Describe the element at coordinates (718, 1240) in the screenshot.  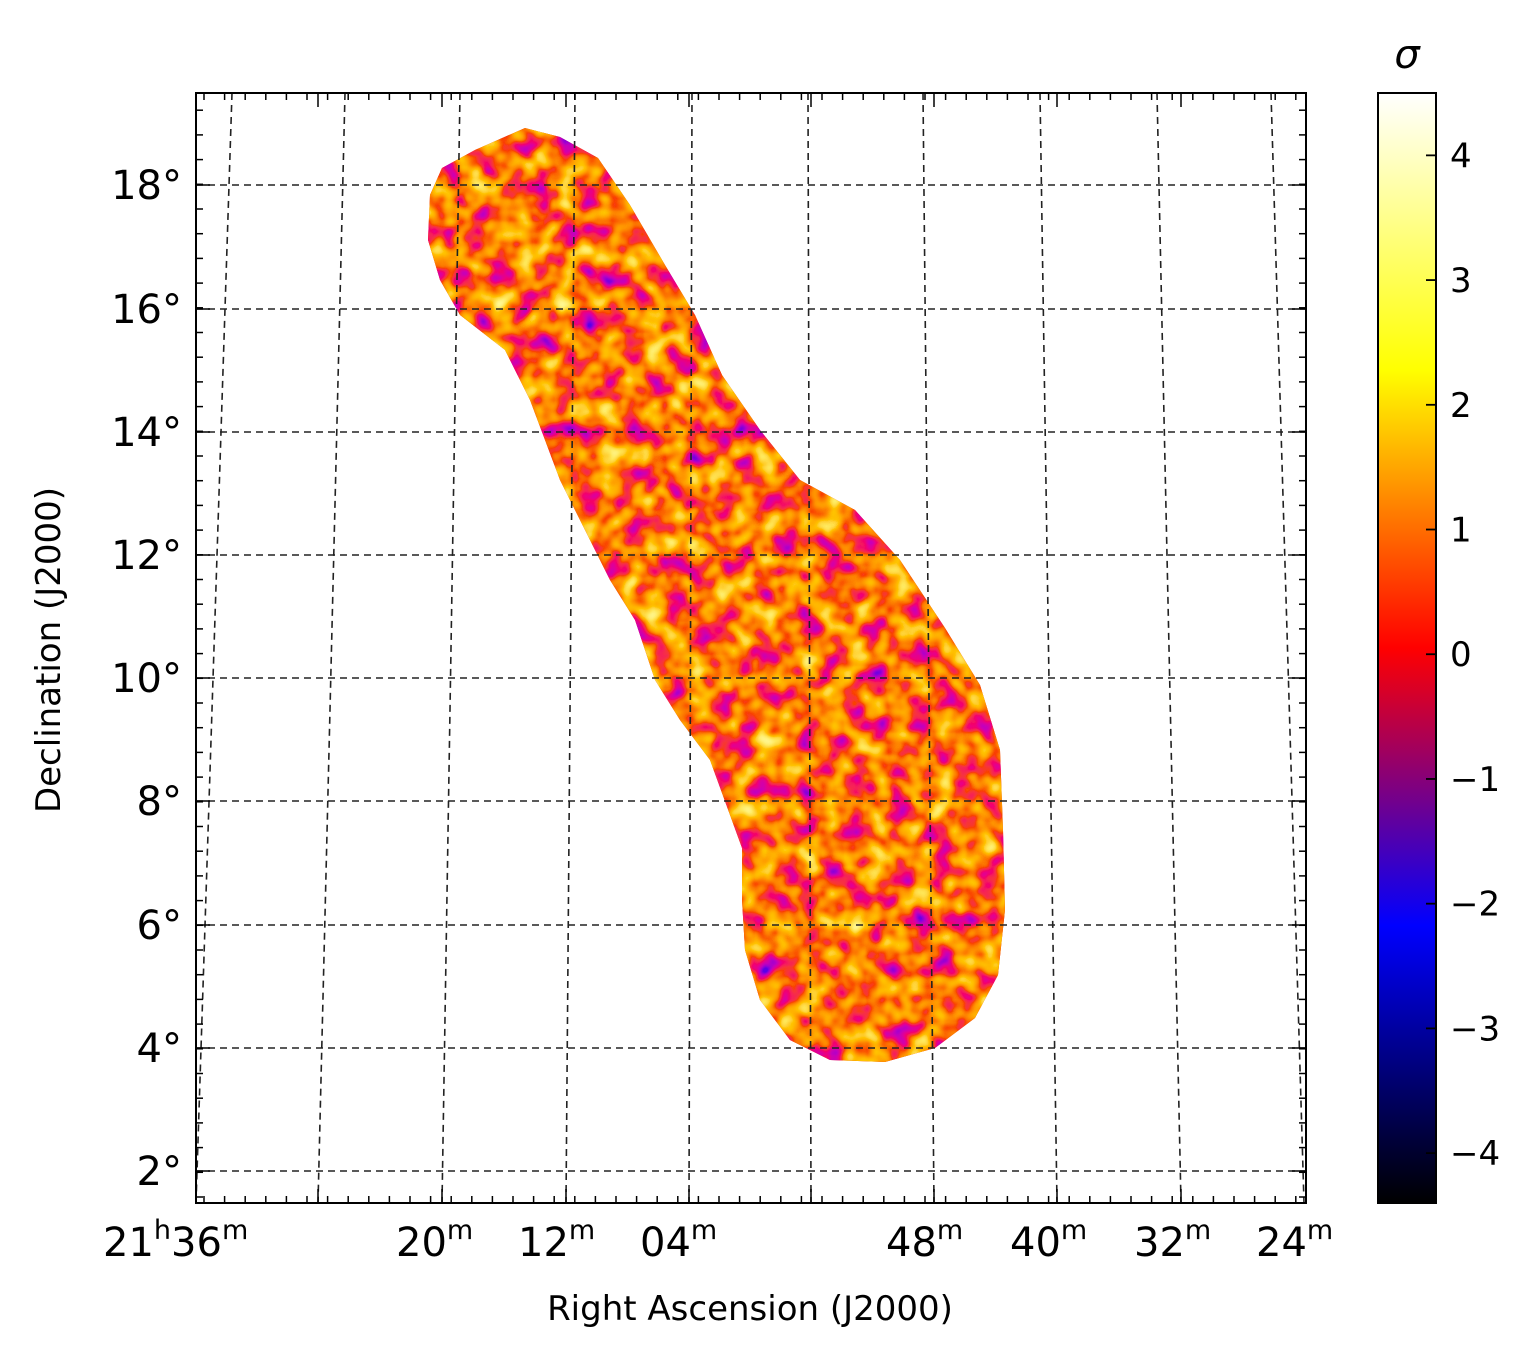
I see `x-tick-labels: 21h36m 20m 12m 04m 48m 40m 32m 24m` at that location.